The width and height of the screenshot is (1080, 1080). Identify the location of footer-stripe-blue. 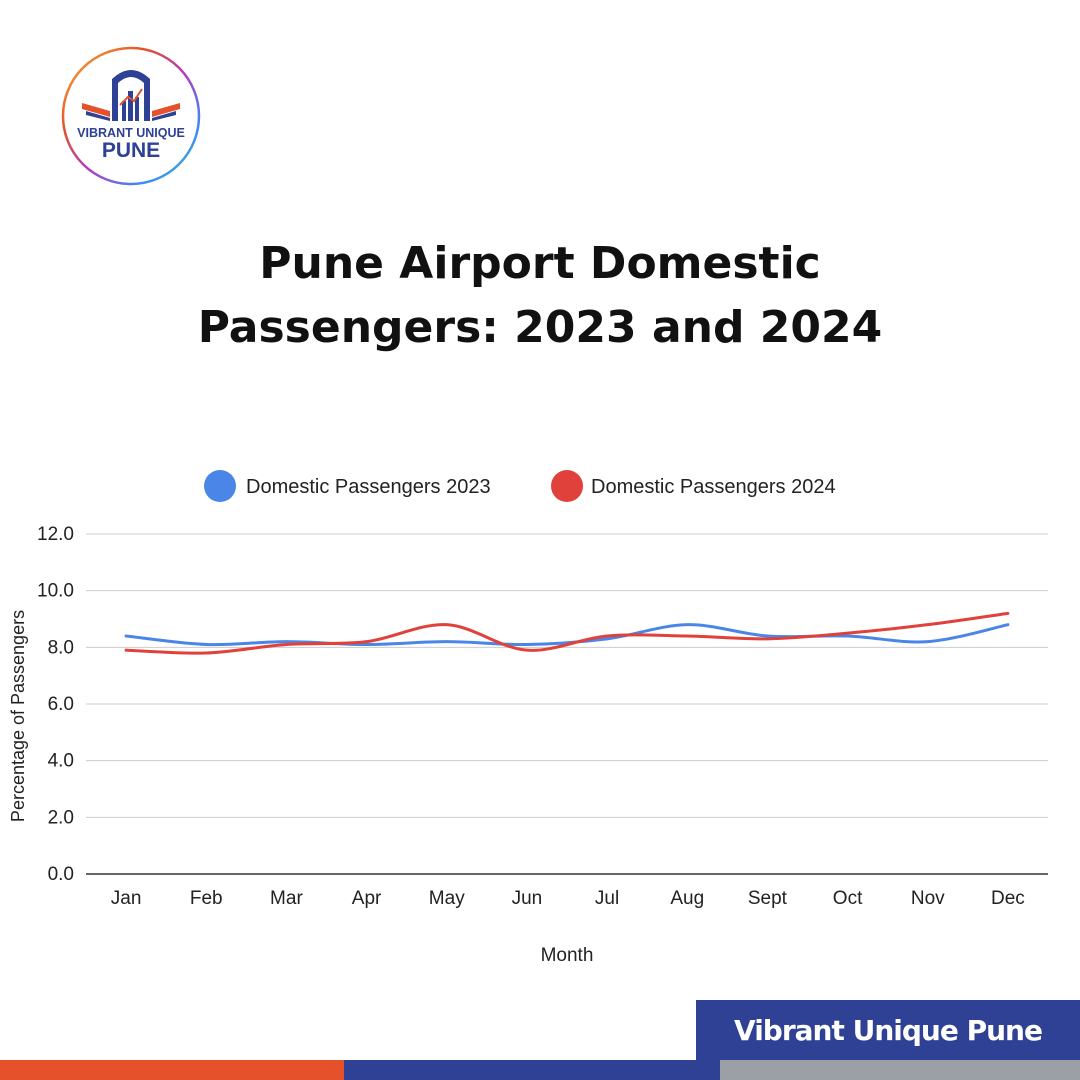
(532, 1070).